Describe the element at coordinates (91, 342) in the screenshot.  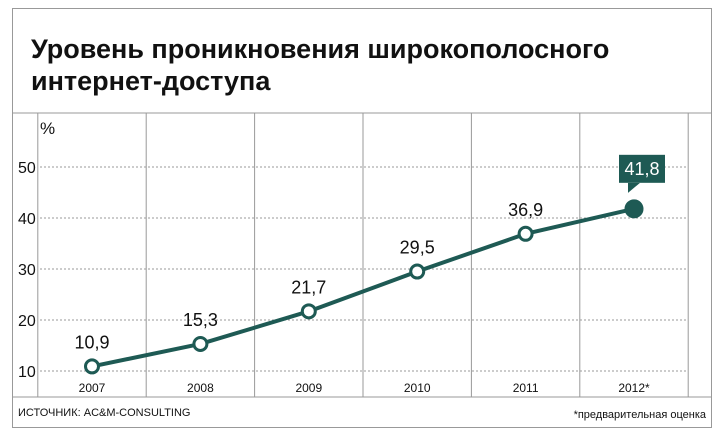
I see `data-label: 10,9` at that location.